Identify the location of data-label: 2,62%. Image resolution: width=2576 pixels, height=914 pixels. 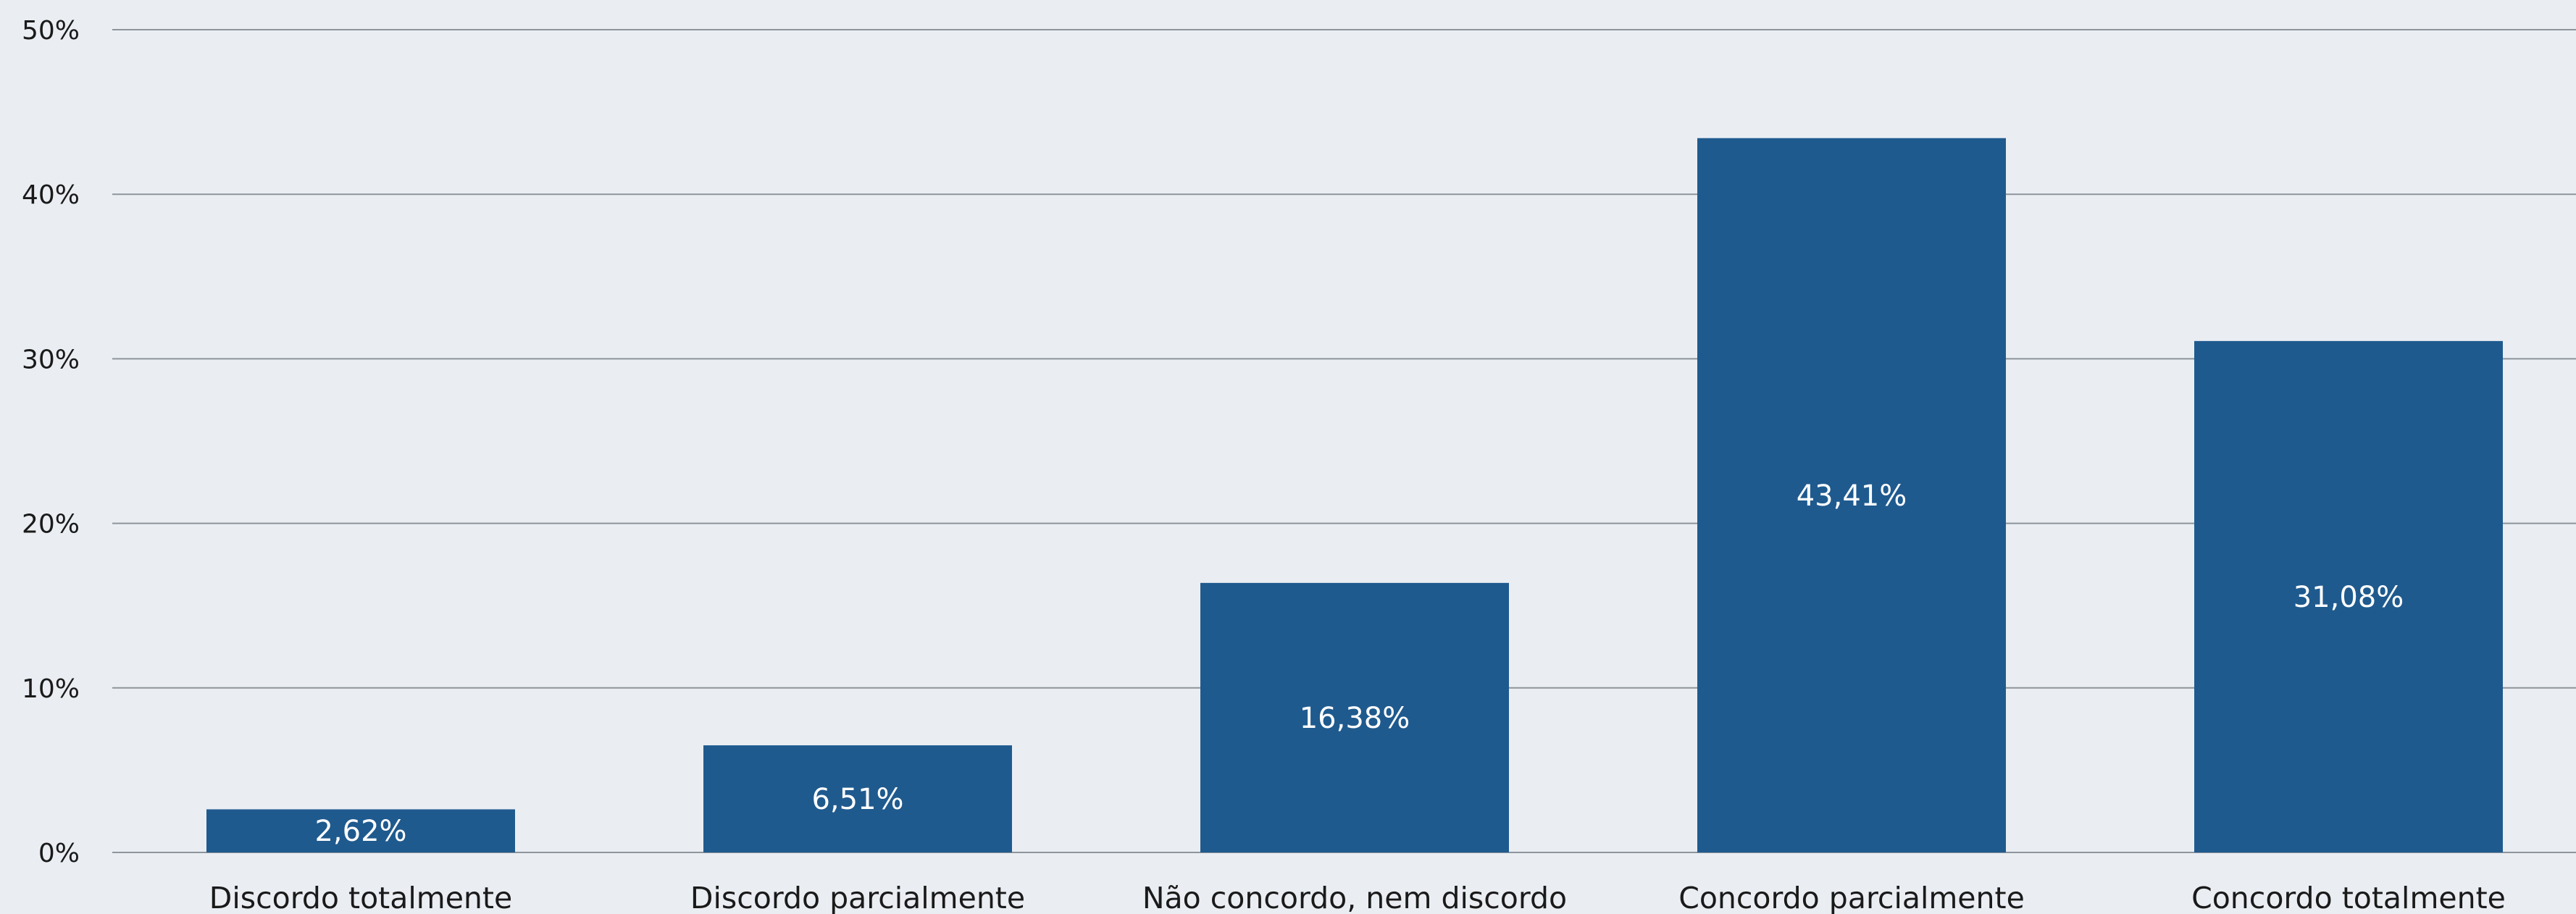
(360, 831).